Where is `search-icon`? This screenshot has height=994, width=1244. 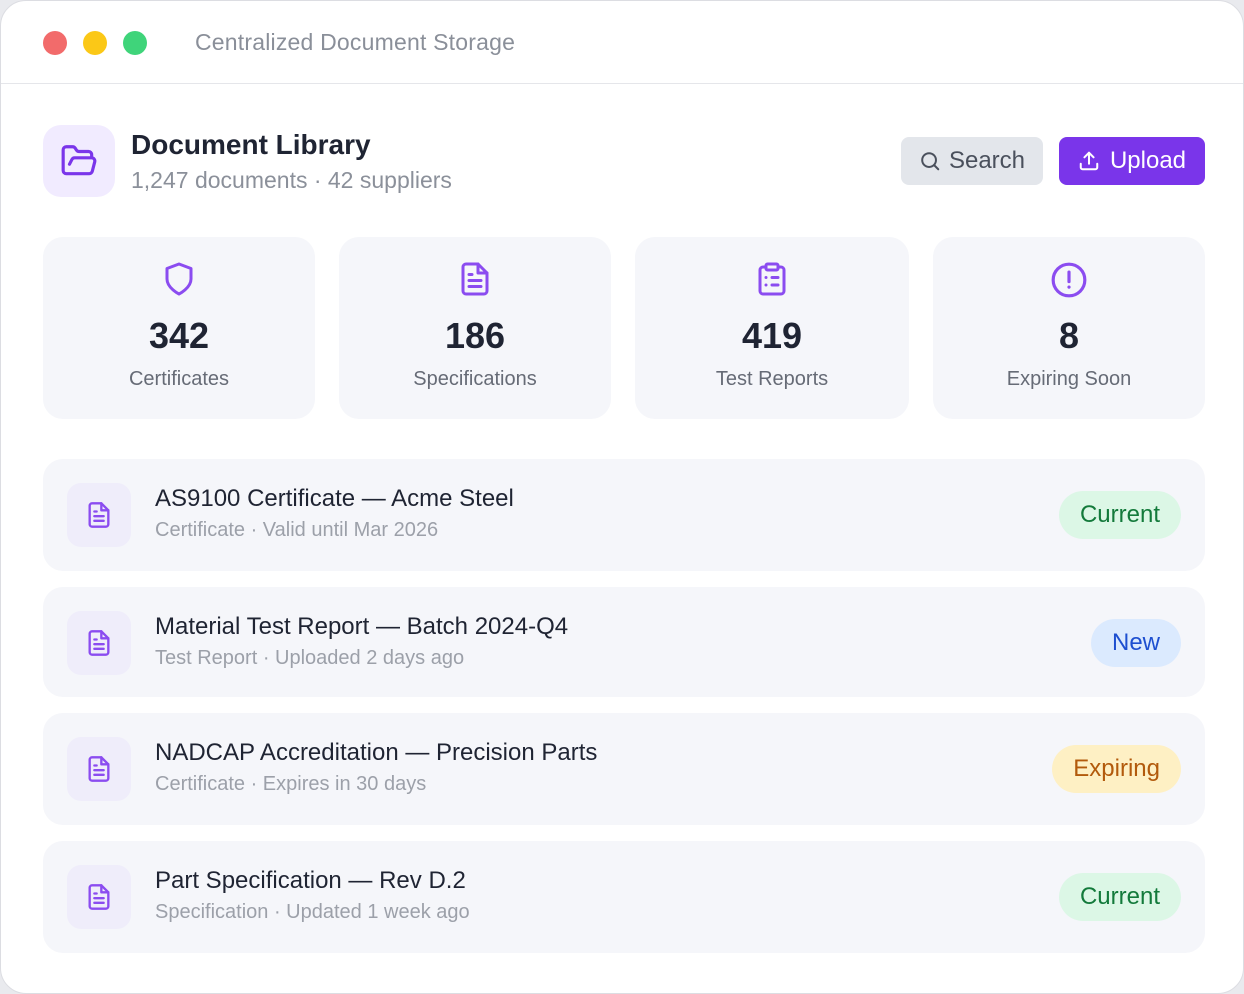
search-icon is located at coordinates (930, 161).